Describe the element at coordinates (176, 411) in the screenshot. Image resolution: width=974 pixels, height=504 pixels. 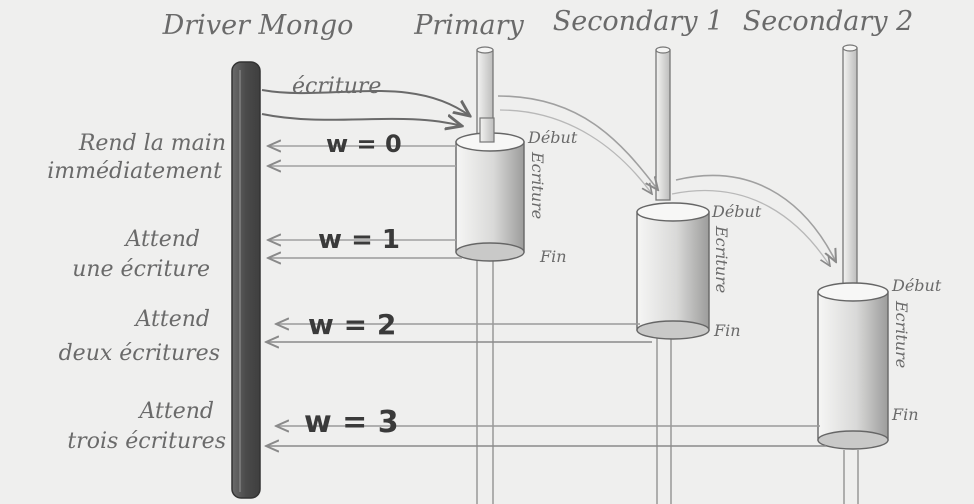
I see `w3-desc-line1: Attend` at that location.